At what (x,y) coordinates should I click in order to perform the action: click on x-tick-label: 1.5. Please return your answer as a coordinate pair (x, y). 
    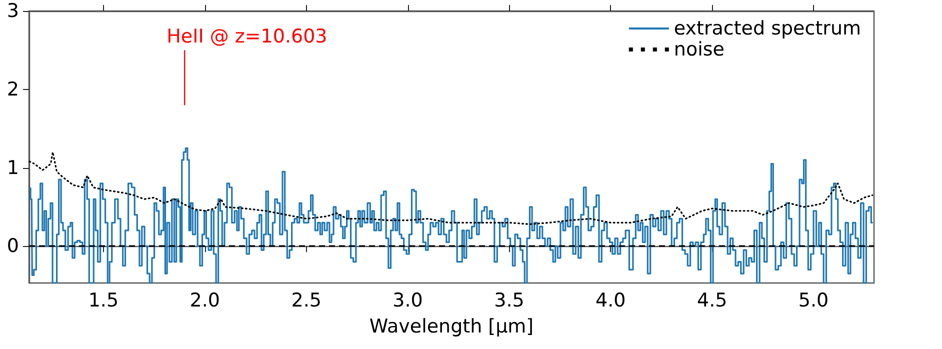
    Looking at the image, I should click on (103, 301).